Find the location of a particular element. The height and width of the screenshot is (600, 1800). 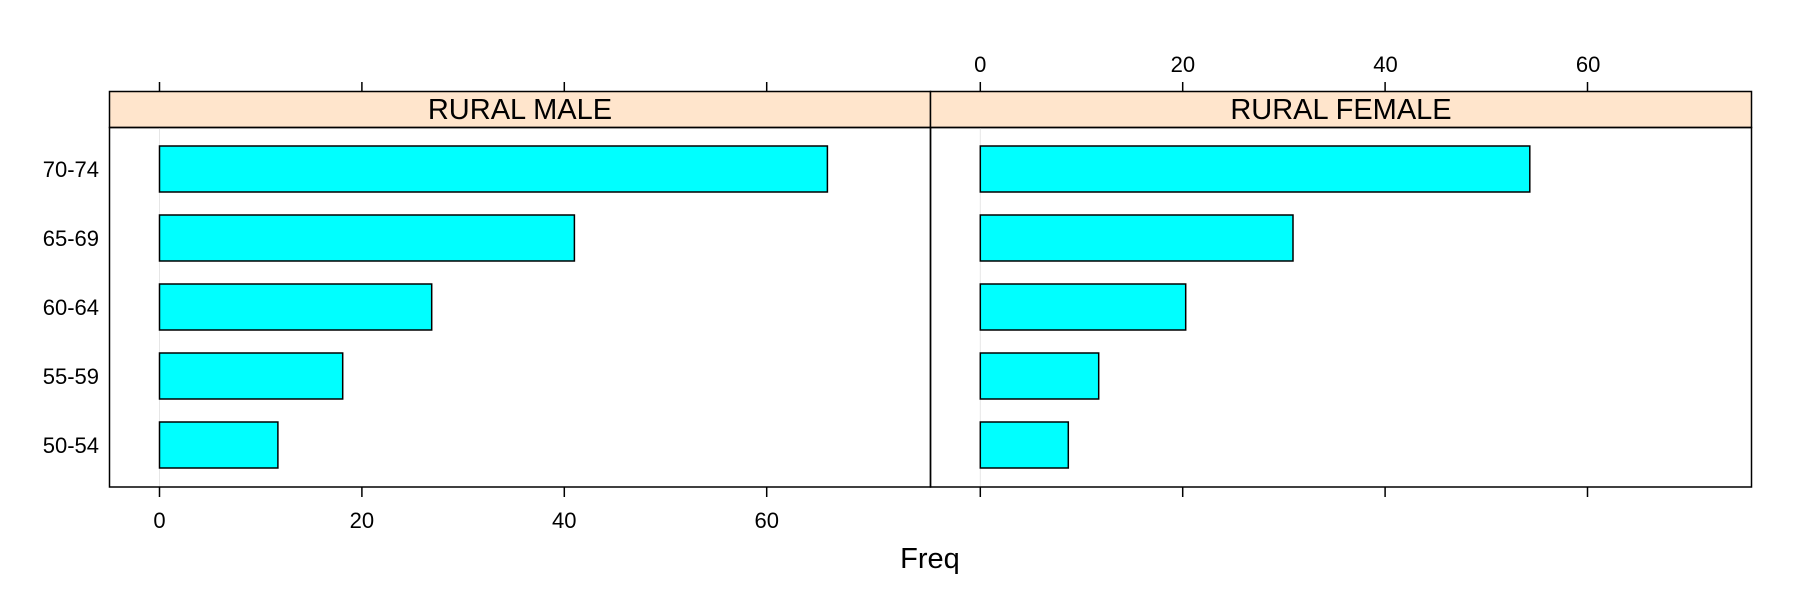

top-axis-ticks-rural-male is located at coordinates (463, 86).